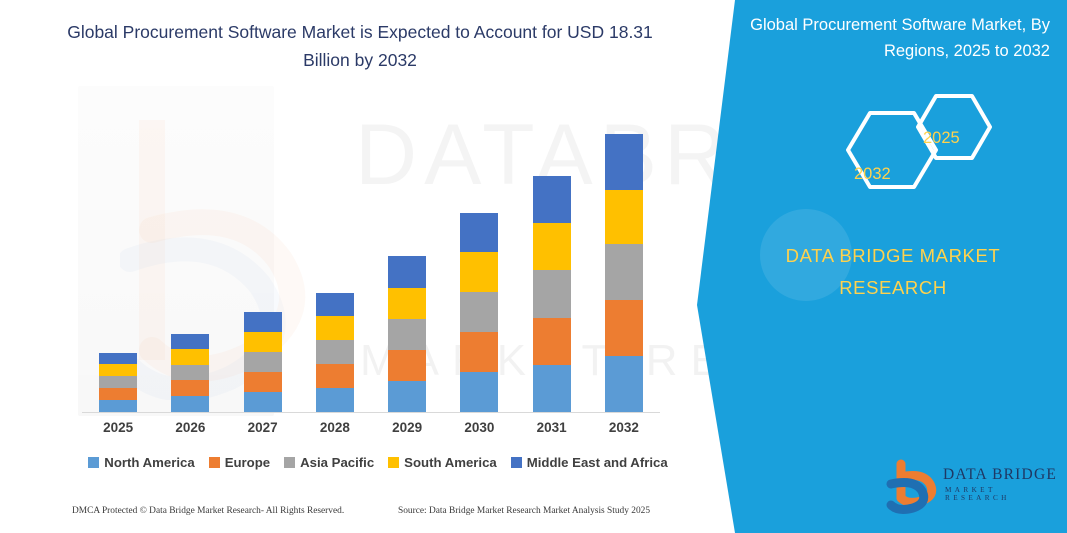 This screenshot has height=533, width=1067. I want to click on bar-2027, so click(262, 362).